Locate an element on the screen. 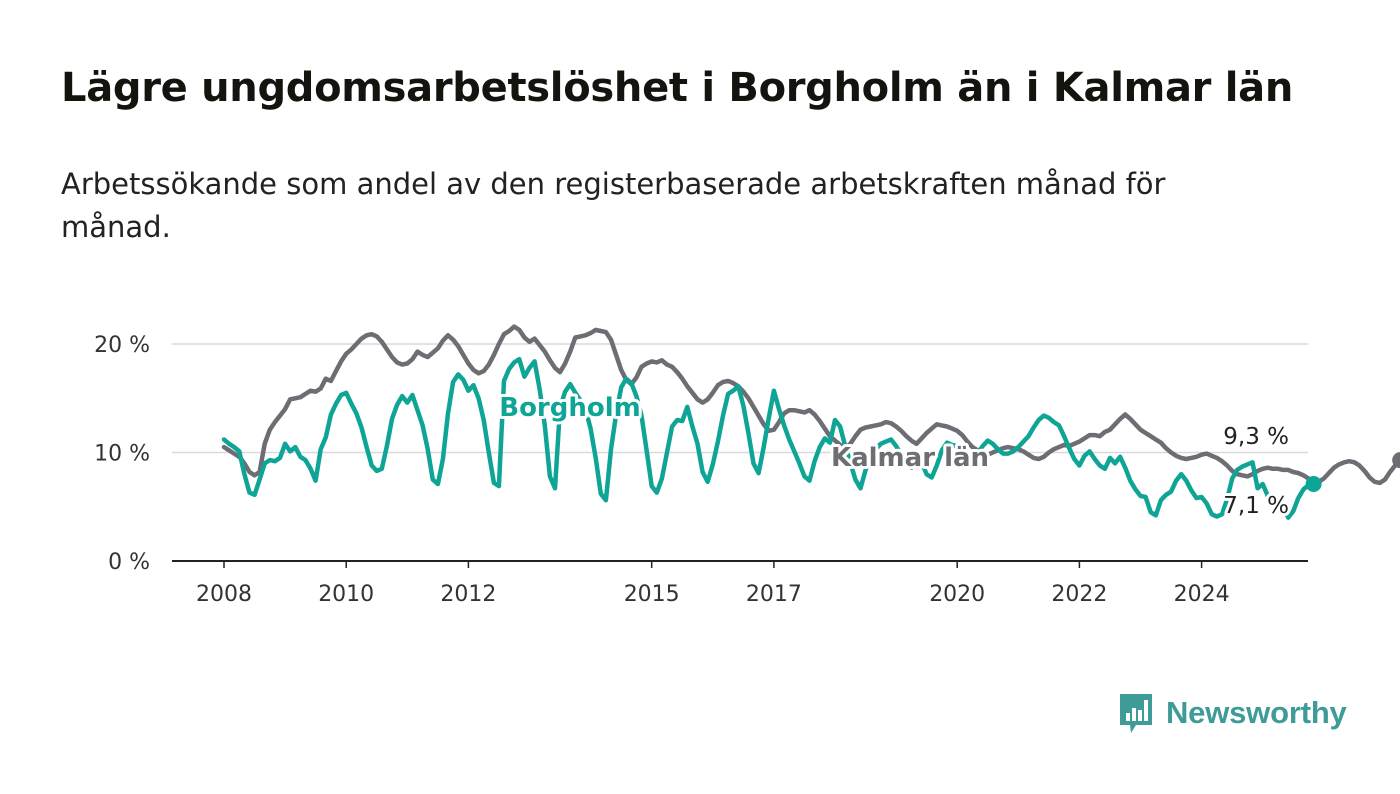 Image resolution: width=1400 pixels, height=794 pixels. x-tick-label: 2017 is located at coordinates (774, 594).